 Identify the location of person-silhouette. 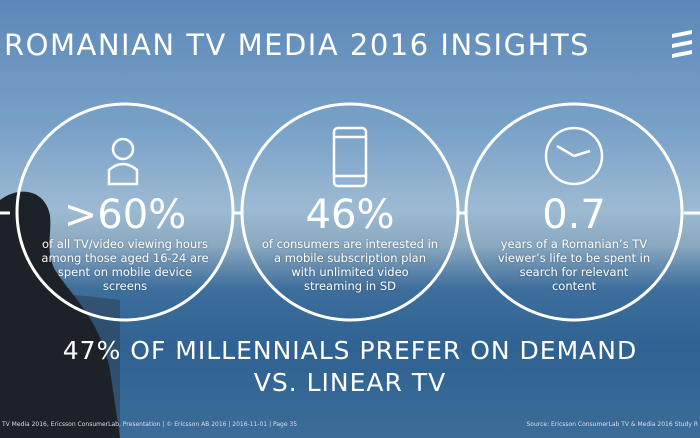
(60, 314).